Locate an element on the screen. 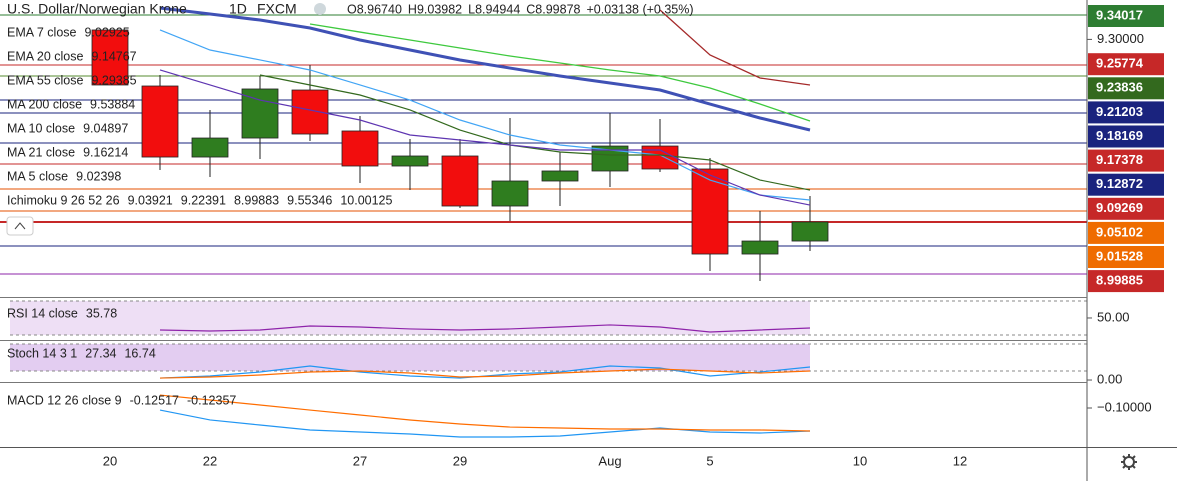 This screenshot has width=1177, height=481. legend-name: MA 21 close is located at coordinates (41, 152).